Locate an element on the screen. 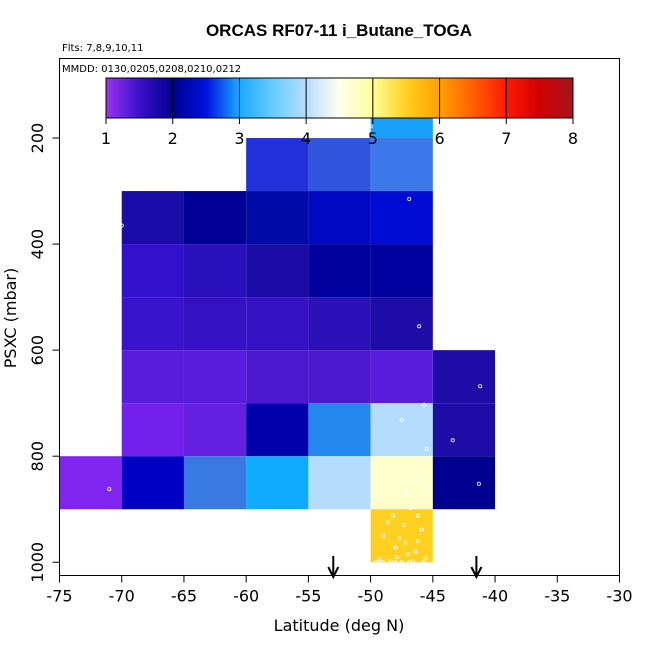 This screenshot has width=650, height=650. x-axis: -75 -70 -65 -60 -55 -50 -45 -40 -35 -30 is located at coordinates (339, 590).